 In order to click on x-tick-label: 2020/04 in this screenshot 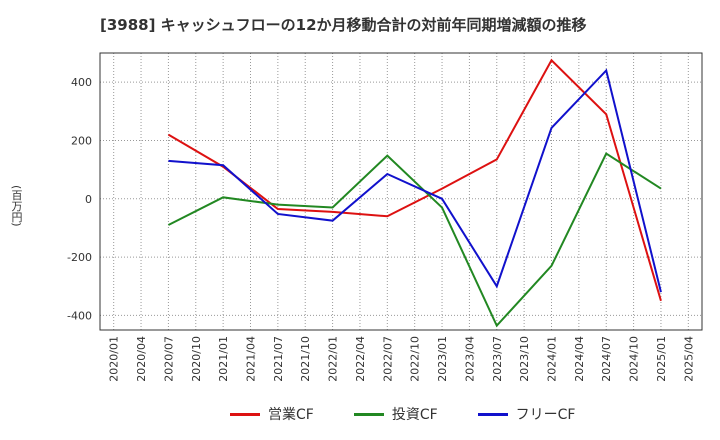, I will do `click(141, 359)`.